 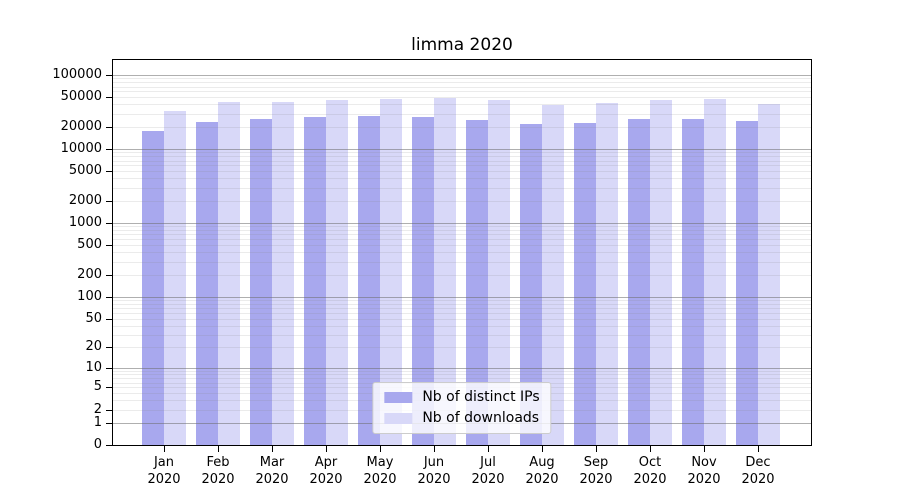 I want to click on legend-label-distinct-ips: Nb of distinct IPs, so click(x=481, y=397).